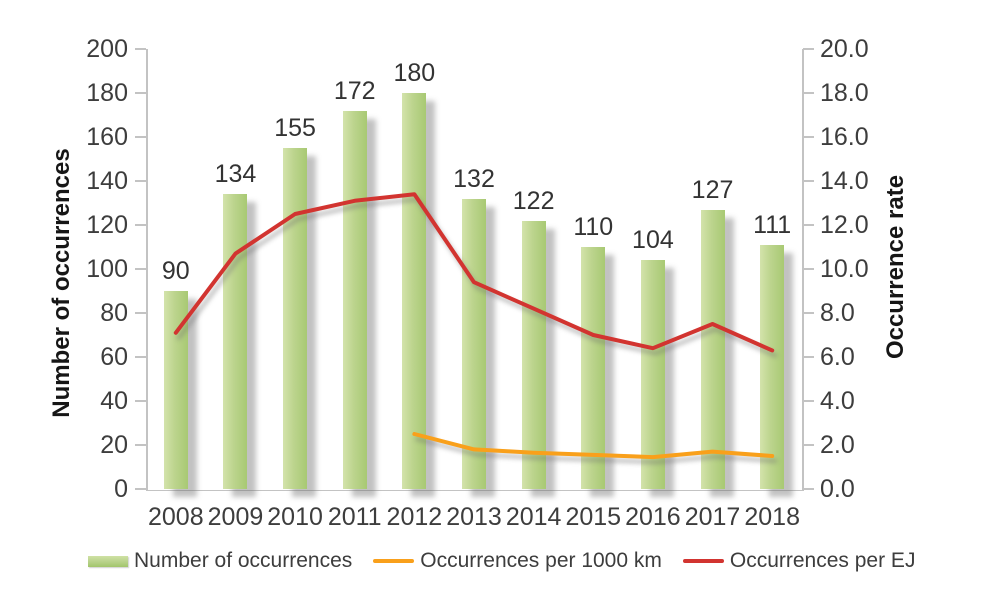 Image resolution: width=1000 pixels, height=605 pixels. What do you see at coordinates (107, 269) in the screenshot?
I see `left-axis-tick-label: 100` at bounding box center [107, 269].